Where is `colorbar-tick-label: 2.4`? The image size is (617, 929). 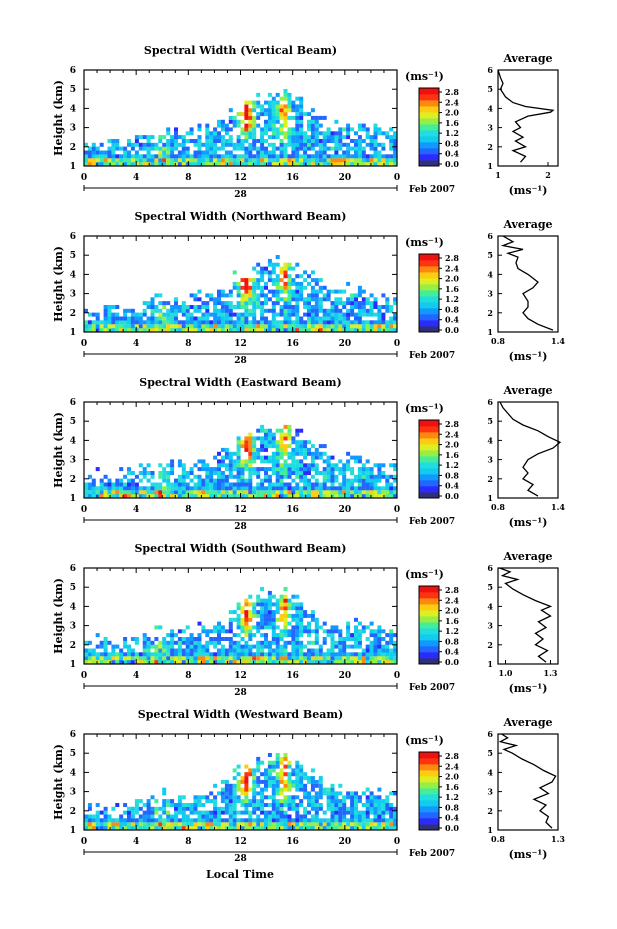
colorbar-tick-label: 2.4 is located at coordinates (452, 434).